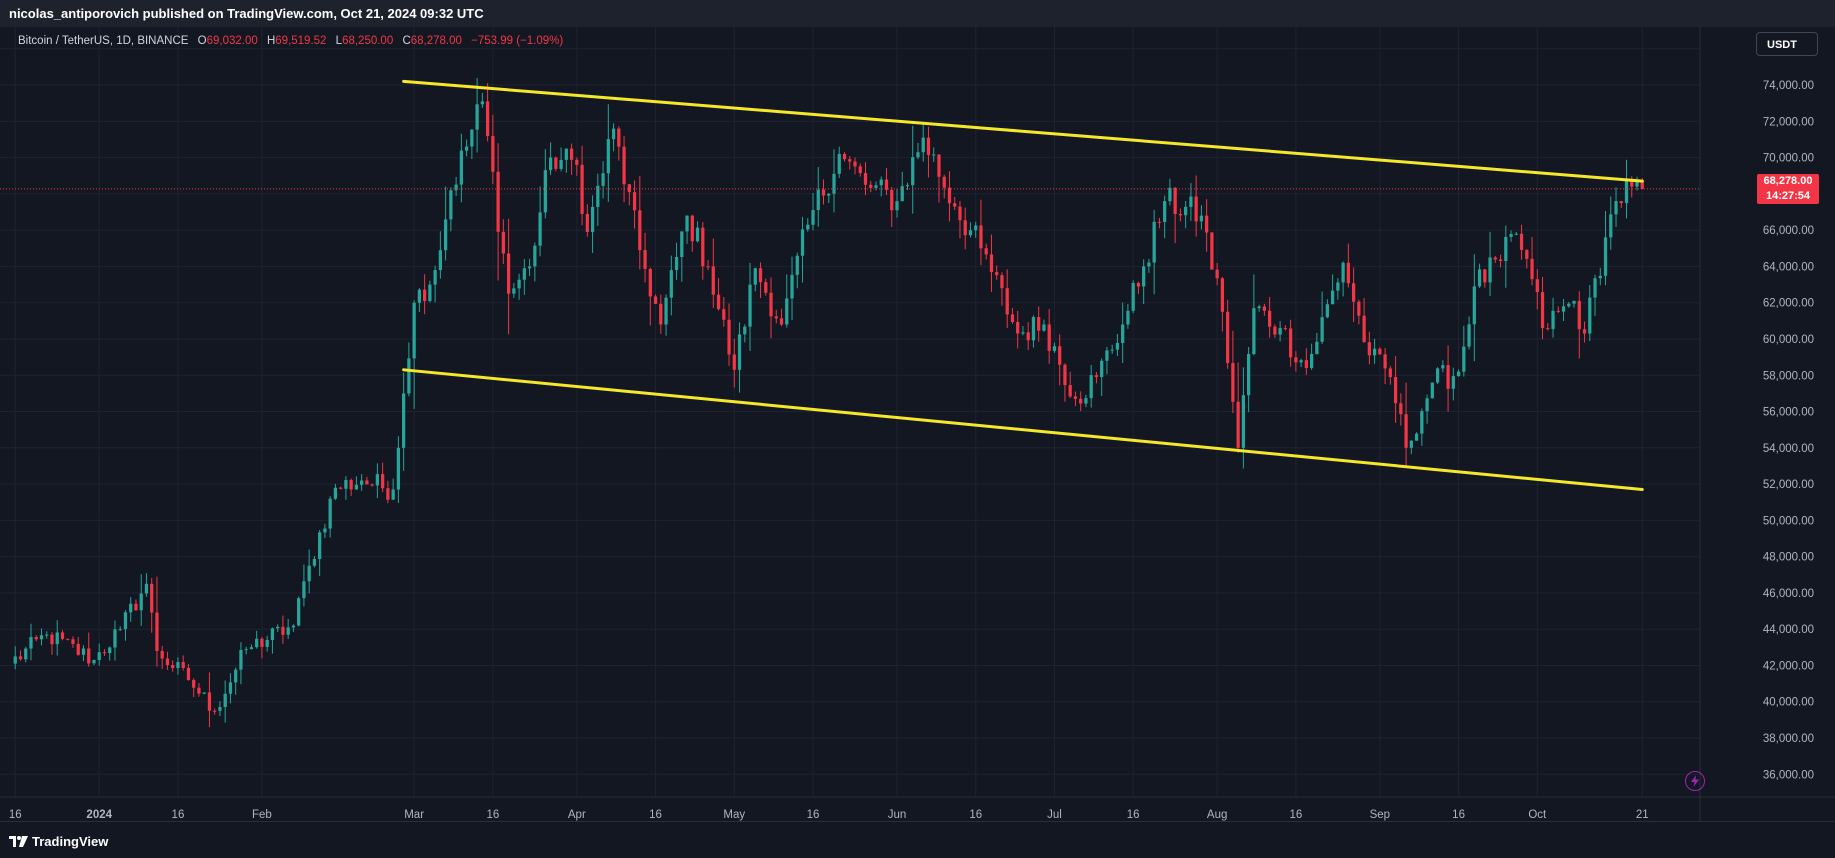 The image size is (1835, 858). What do you see at coordinates (1642, 815) in the screenshot?
I see `time-tick-label: 21` at bounding box center [1642, 815].